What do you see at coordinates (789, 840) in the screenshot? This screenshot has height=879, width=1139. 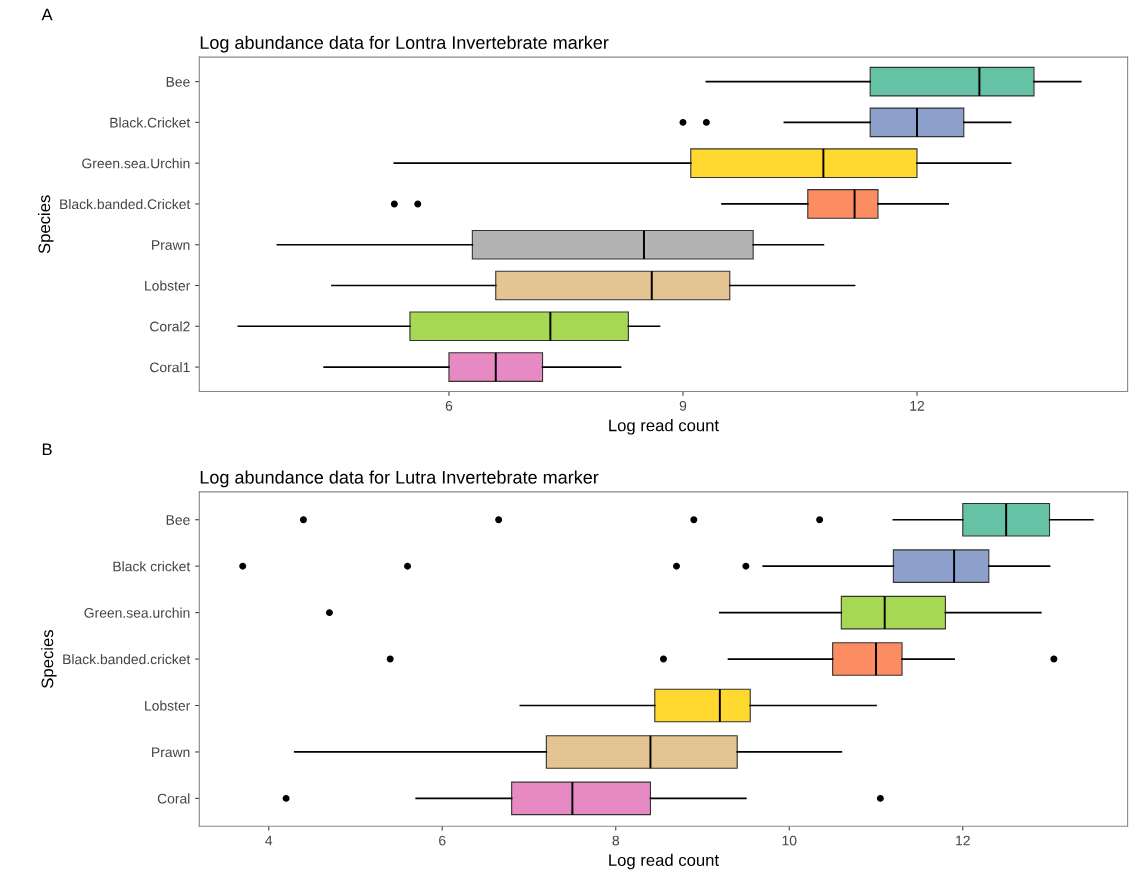 I see `x-tick-label: 10` at bounding box center [789, 840].